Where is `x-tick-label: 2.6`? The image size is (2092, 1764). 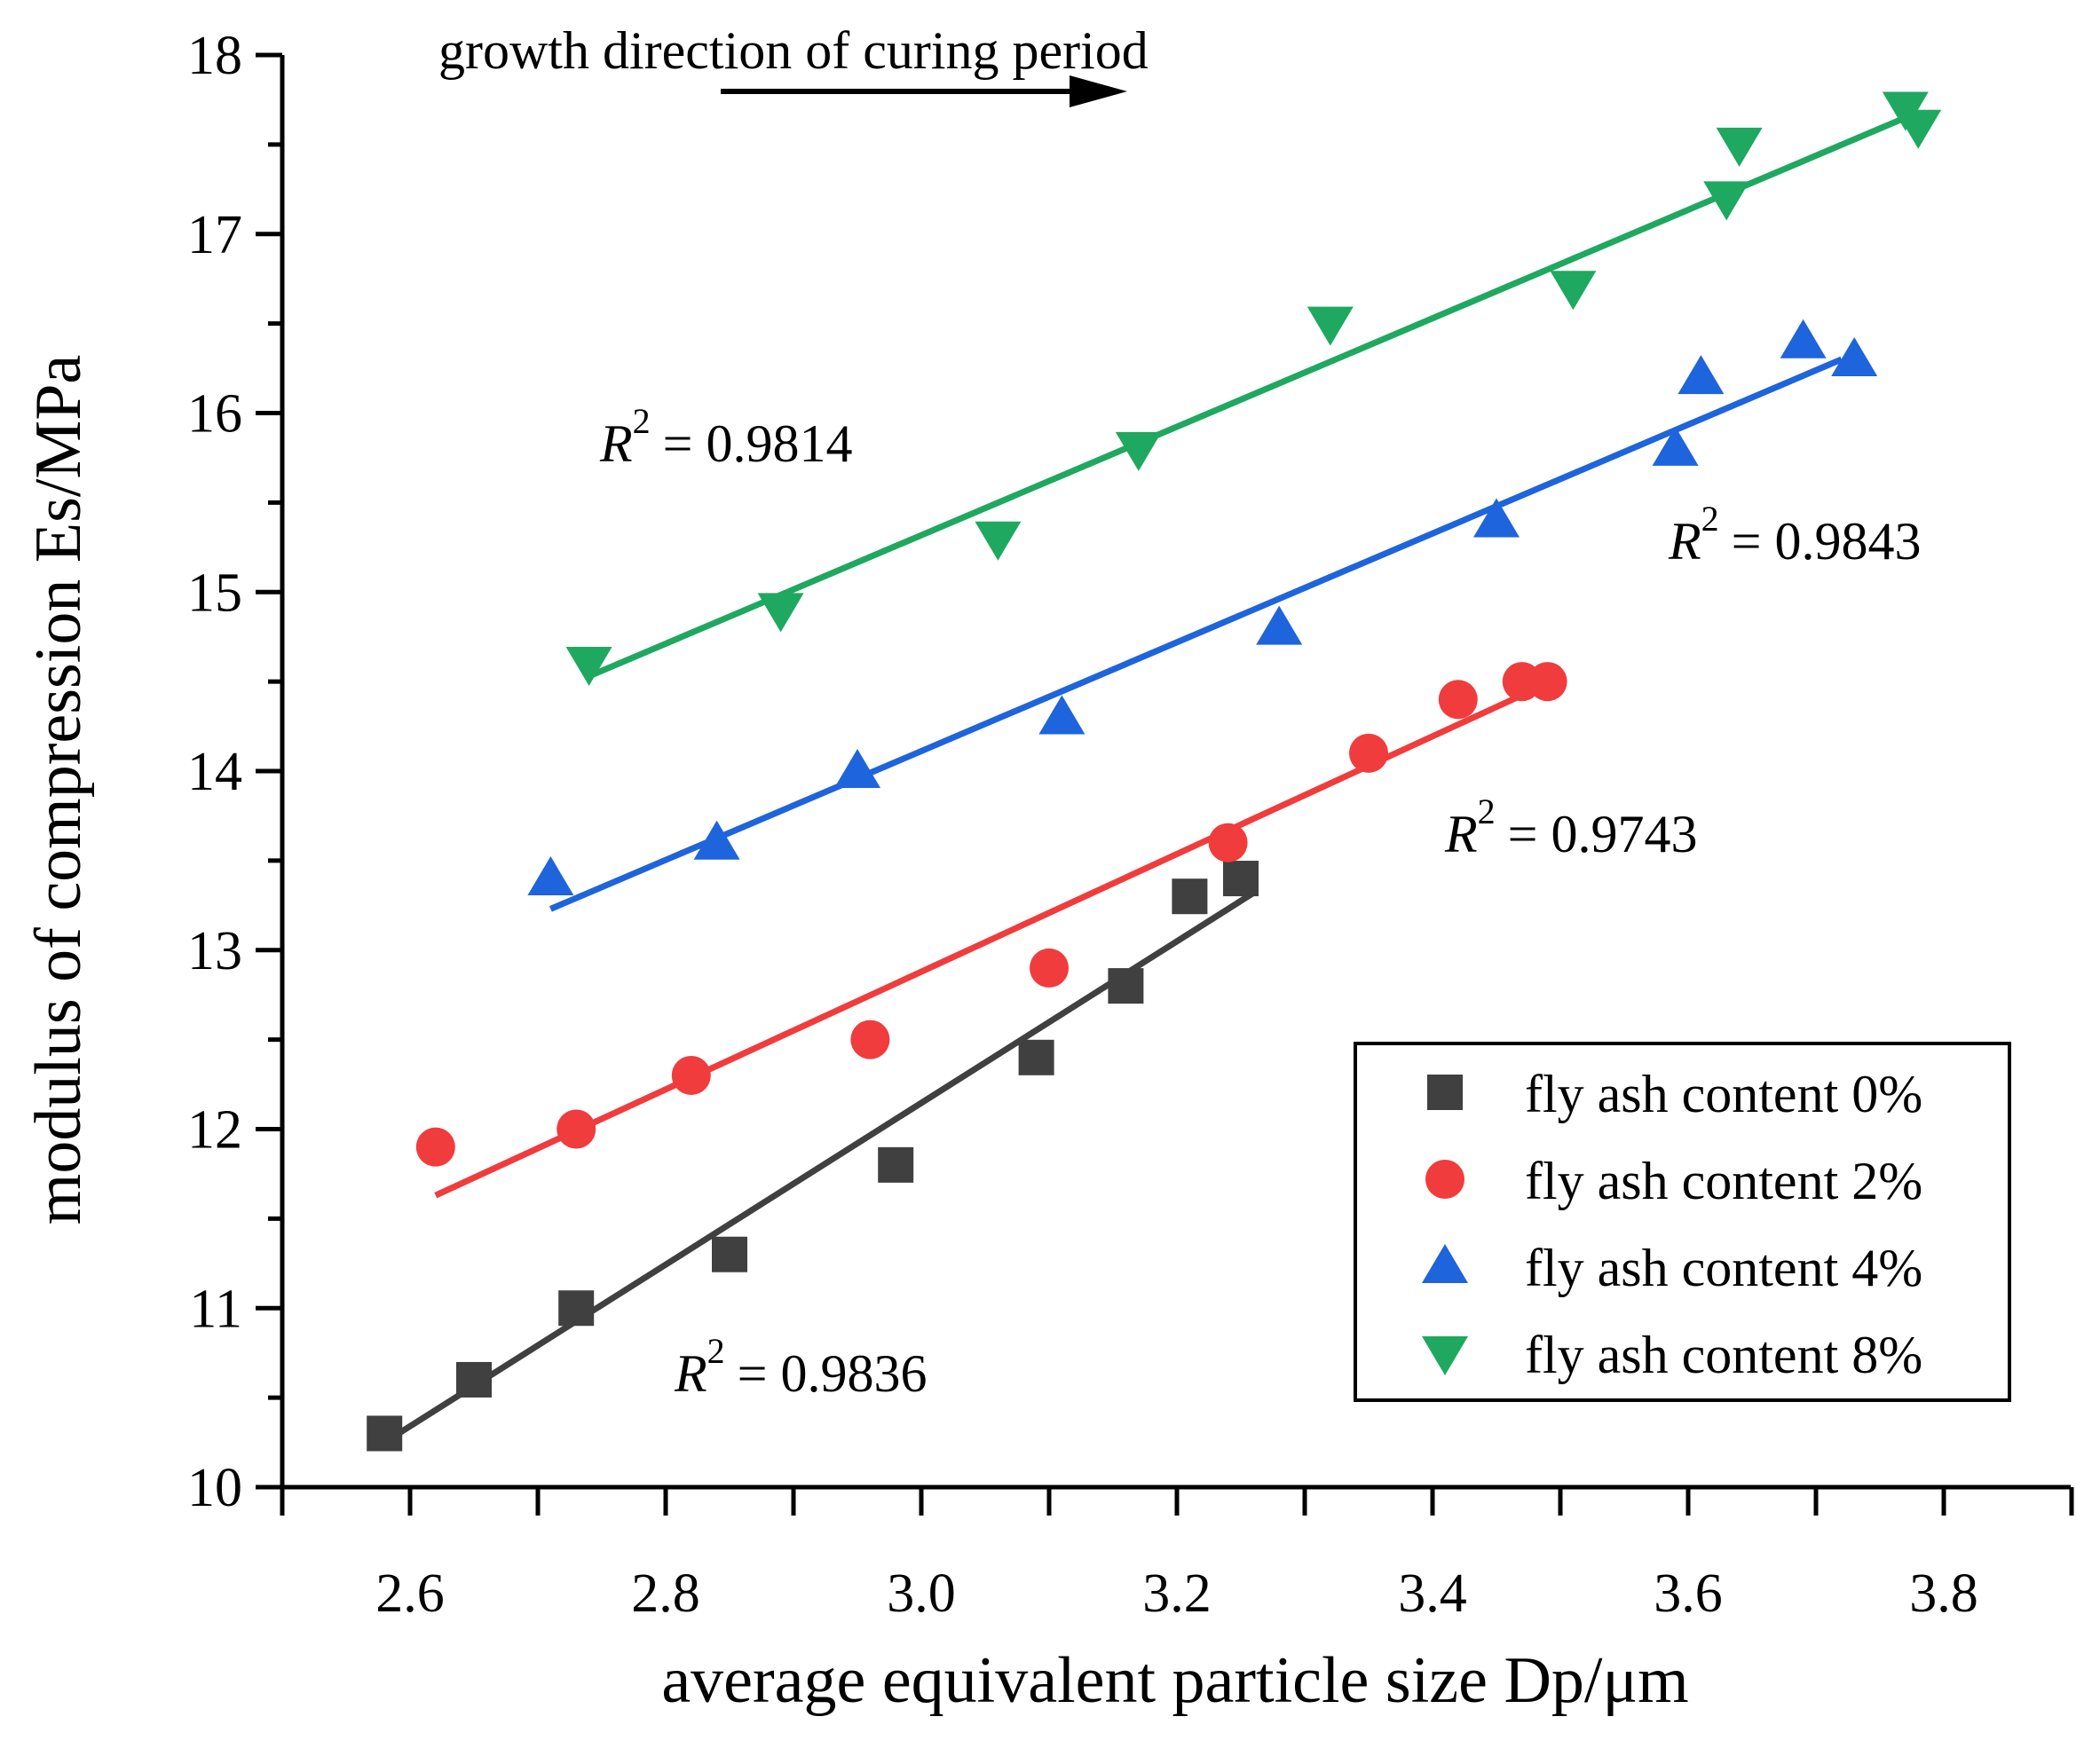
x-tick-label: 2.6 is located at coordinates (410, 1593).